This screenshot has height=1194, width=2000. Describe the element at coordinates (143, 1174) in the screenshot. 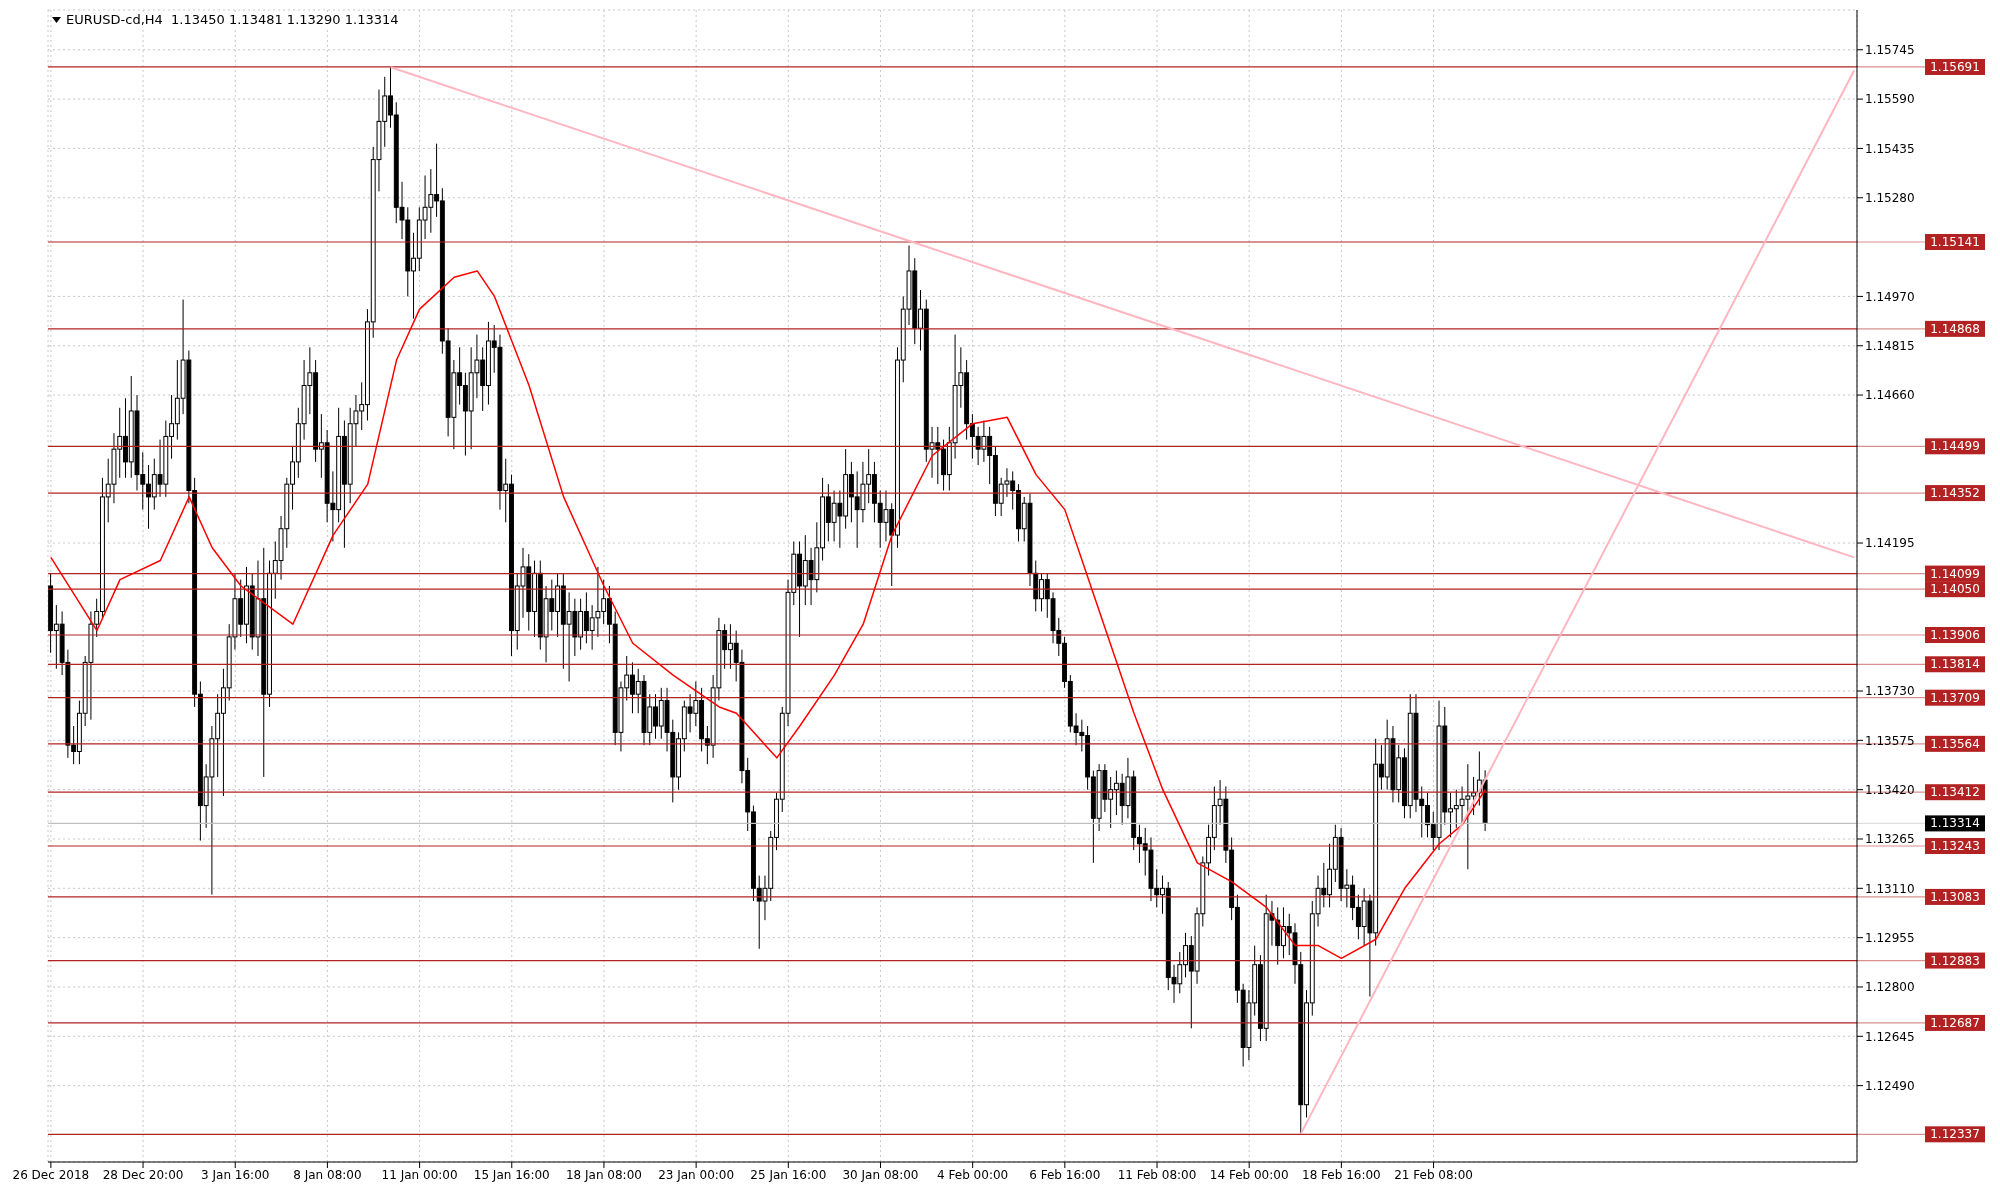

I see `x-tick-label: 28 Dec 20:00` at that location.